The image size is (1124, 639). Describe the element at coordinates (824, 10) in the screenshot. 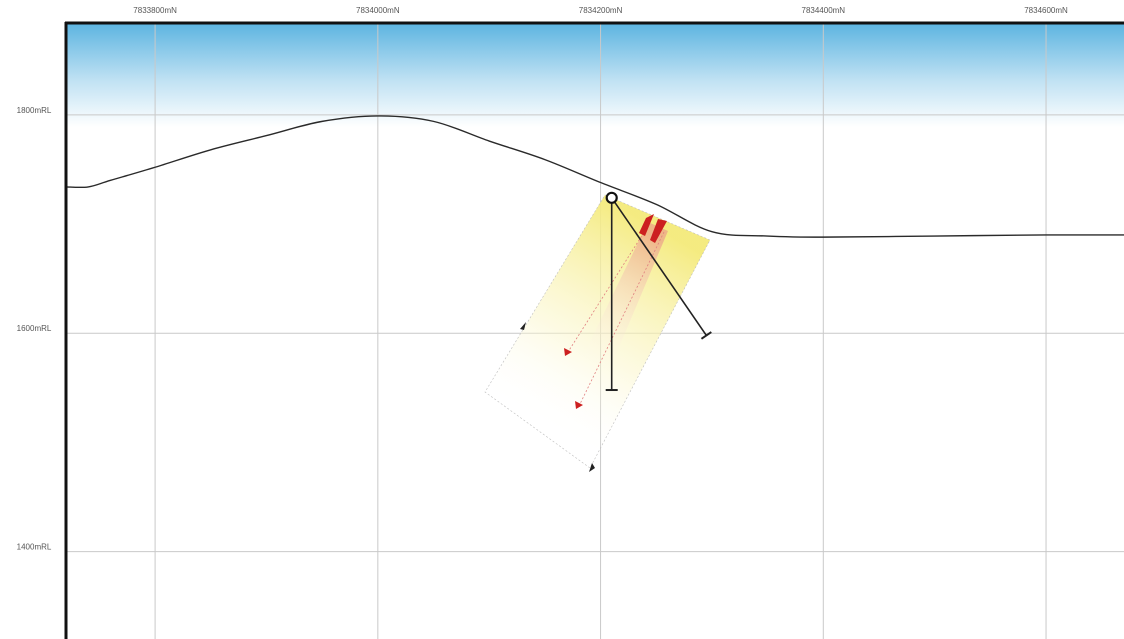

I see `northing-tick-label: 7834400mN` at that location.